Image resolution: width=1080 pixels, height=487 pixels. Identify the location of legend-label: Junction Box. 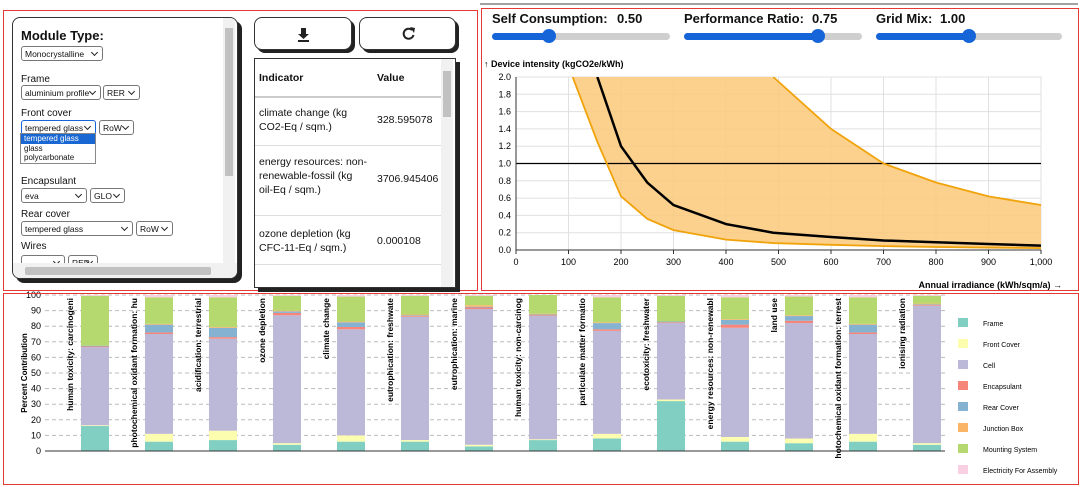
(1003, 429).